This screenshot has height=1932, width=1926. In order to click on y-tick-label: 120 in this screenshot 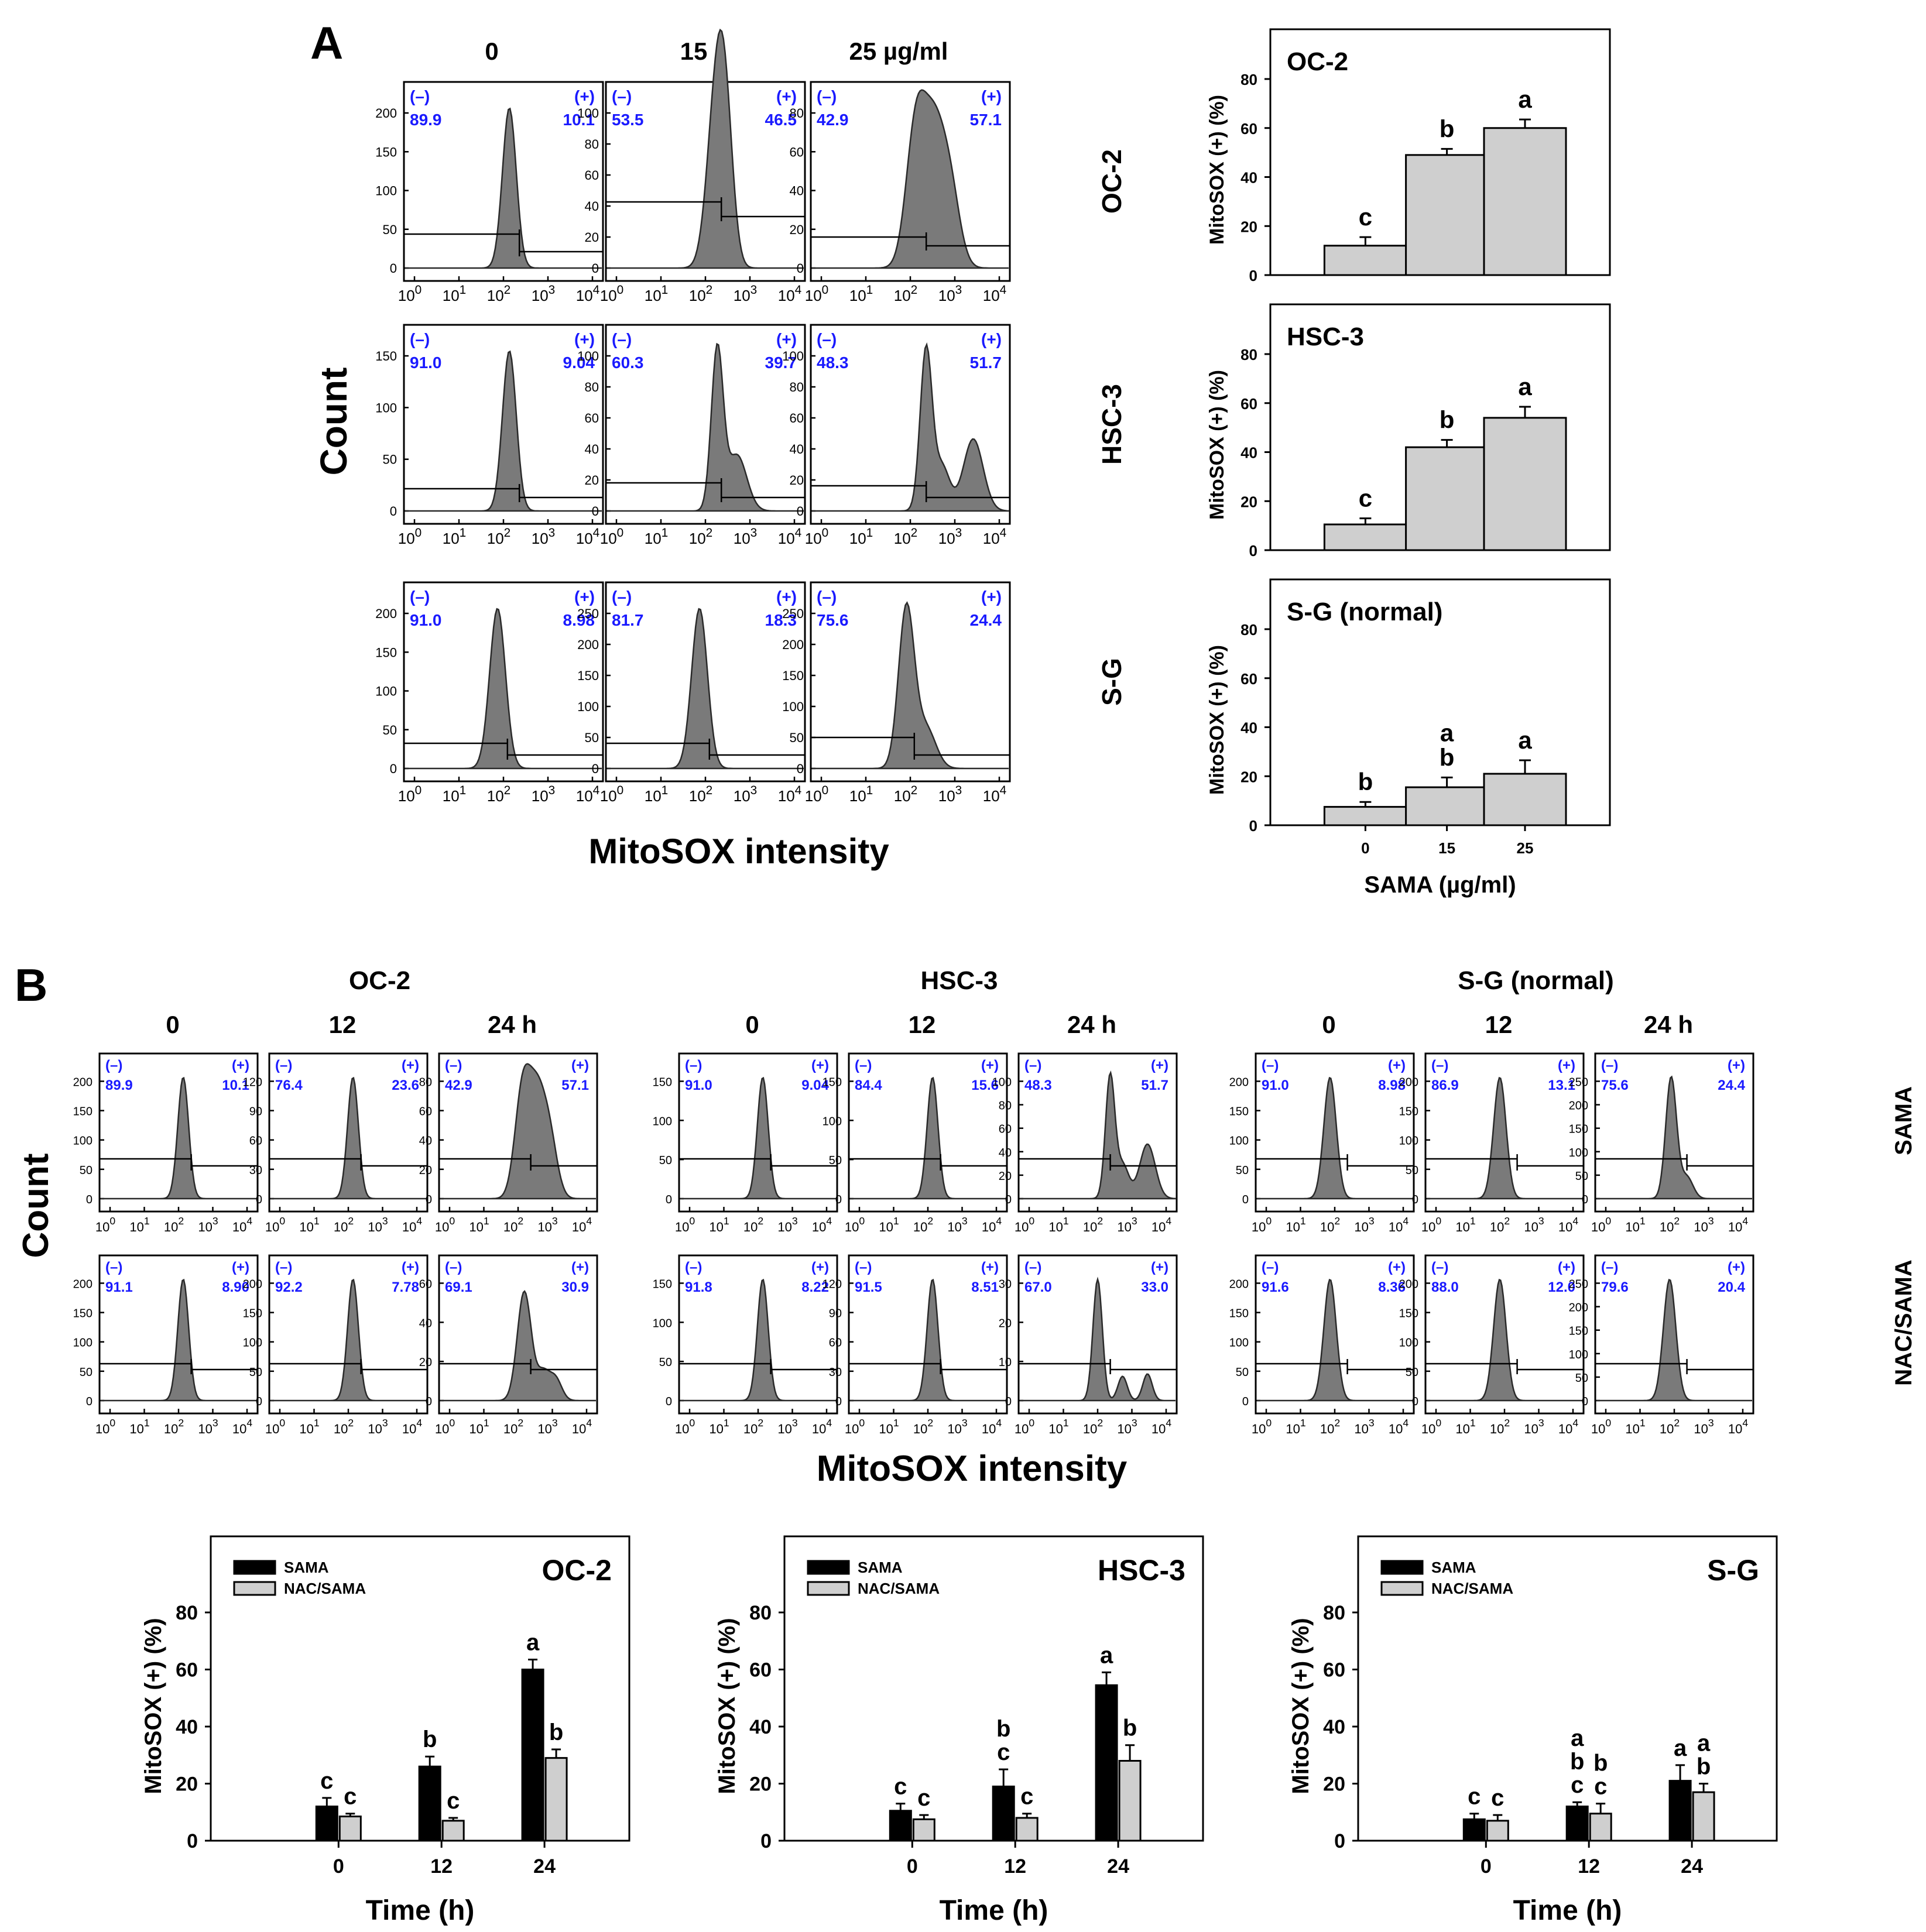, I will do `click(832, 1284)`.